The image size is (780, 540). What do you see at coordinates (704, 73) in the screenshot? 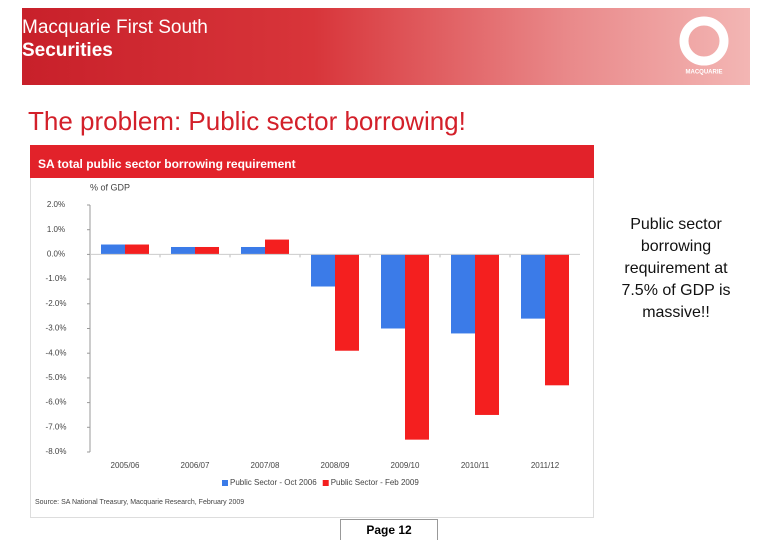
I see `logo-text: MACQUARIE` at bounding box center [704, 73].